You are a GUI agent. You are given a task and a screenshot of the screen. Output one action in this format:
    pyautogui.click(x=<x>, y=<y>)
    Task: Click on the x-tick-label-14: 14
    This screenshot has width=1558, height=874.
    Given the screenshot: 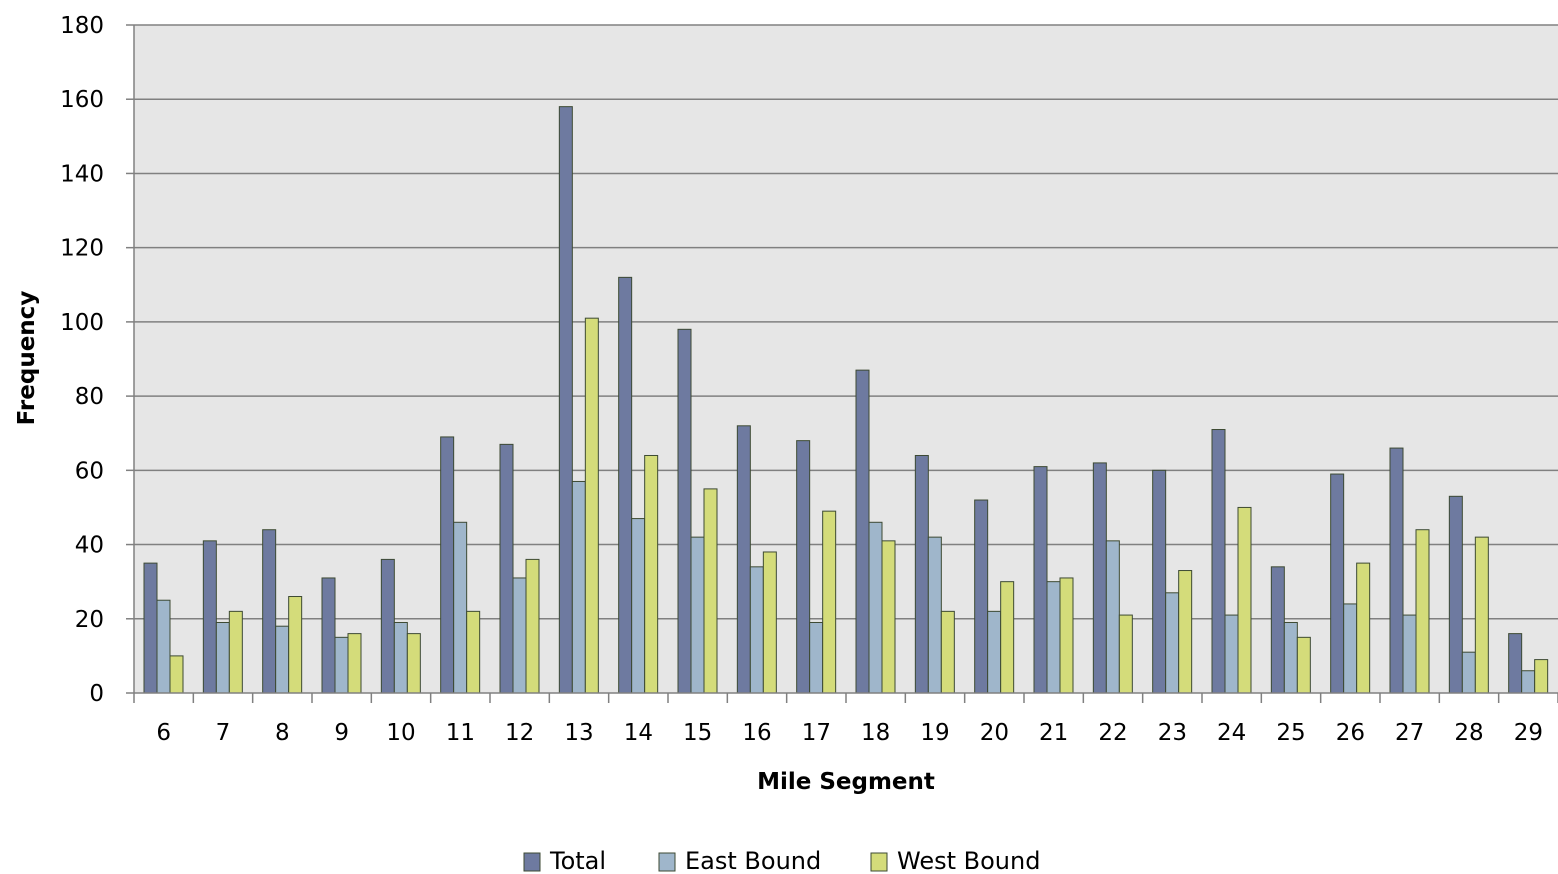 What is the action you would take?
    pyautogui.click(x=638, y=733)
    